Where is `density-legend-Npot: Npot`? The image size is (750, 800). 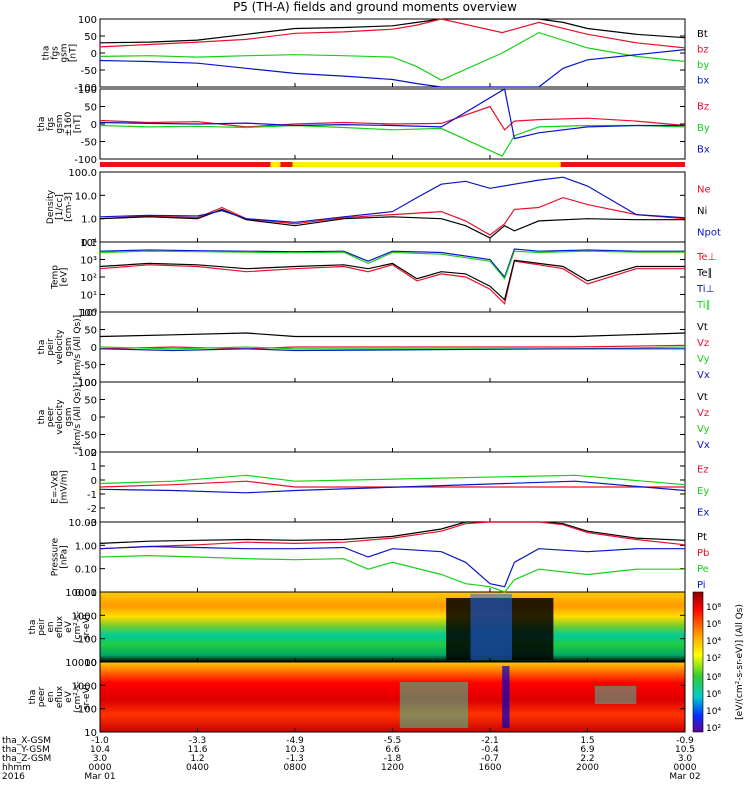
density-legend-Npot: Npot is located at coordinates (709, 232).